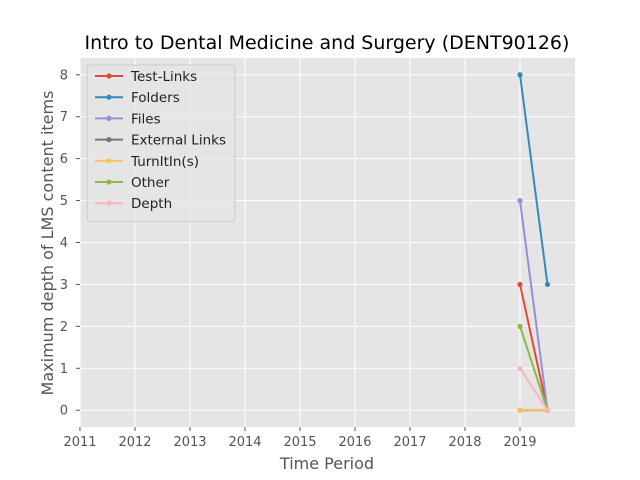 This screenshot has width=640, height=480. What do you see at coordinates (244, 442) in the screenshot?
I see `x-tick-label: 2014` at bounding box center [244, 442].